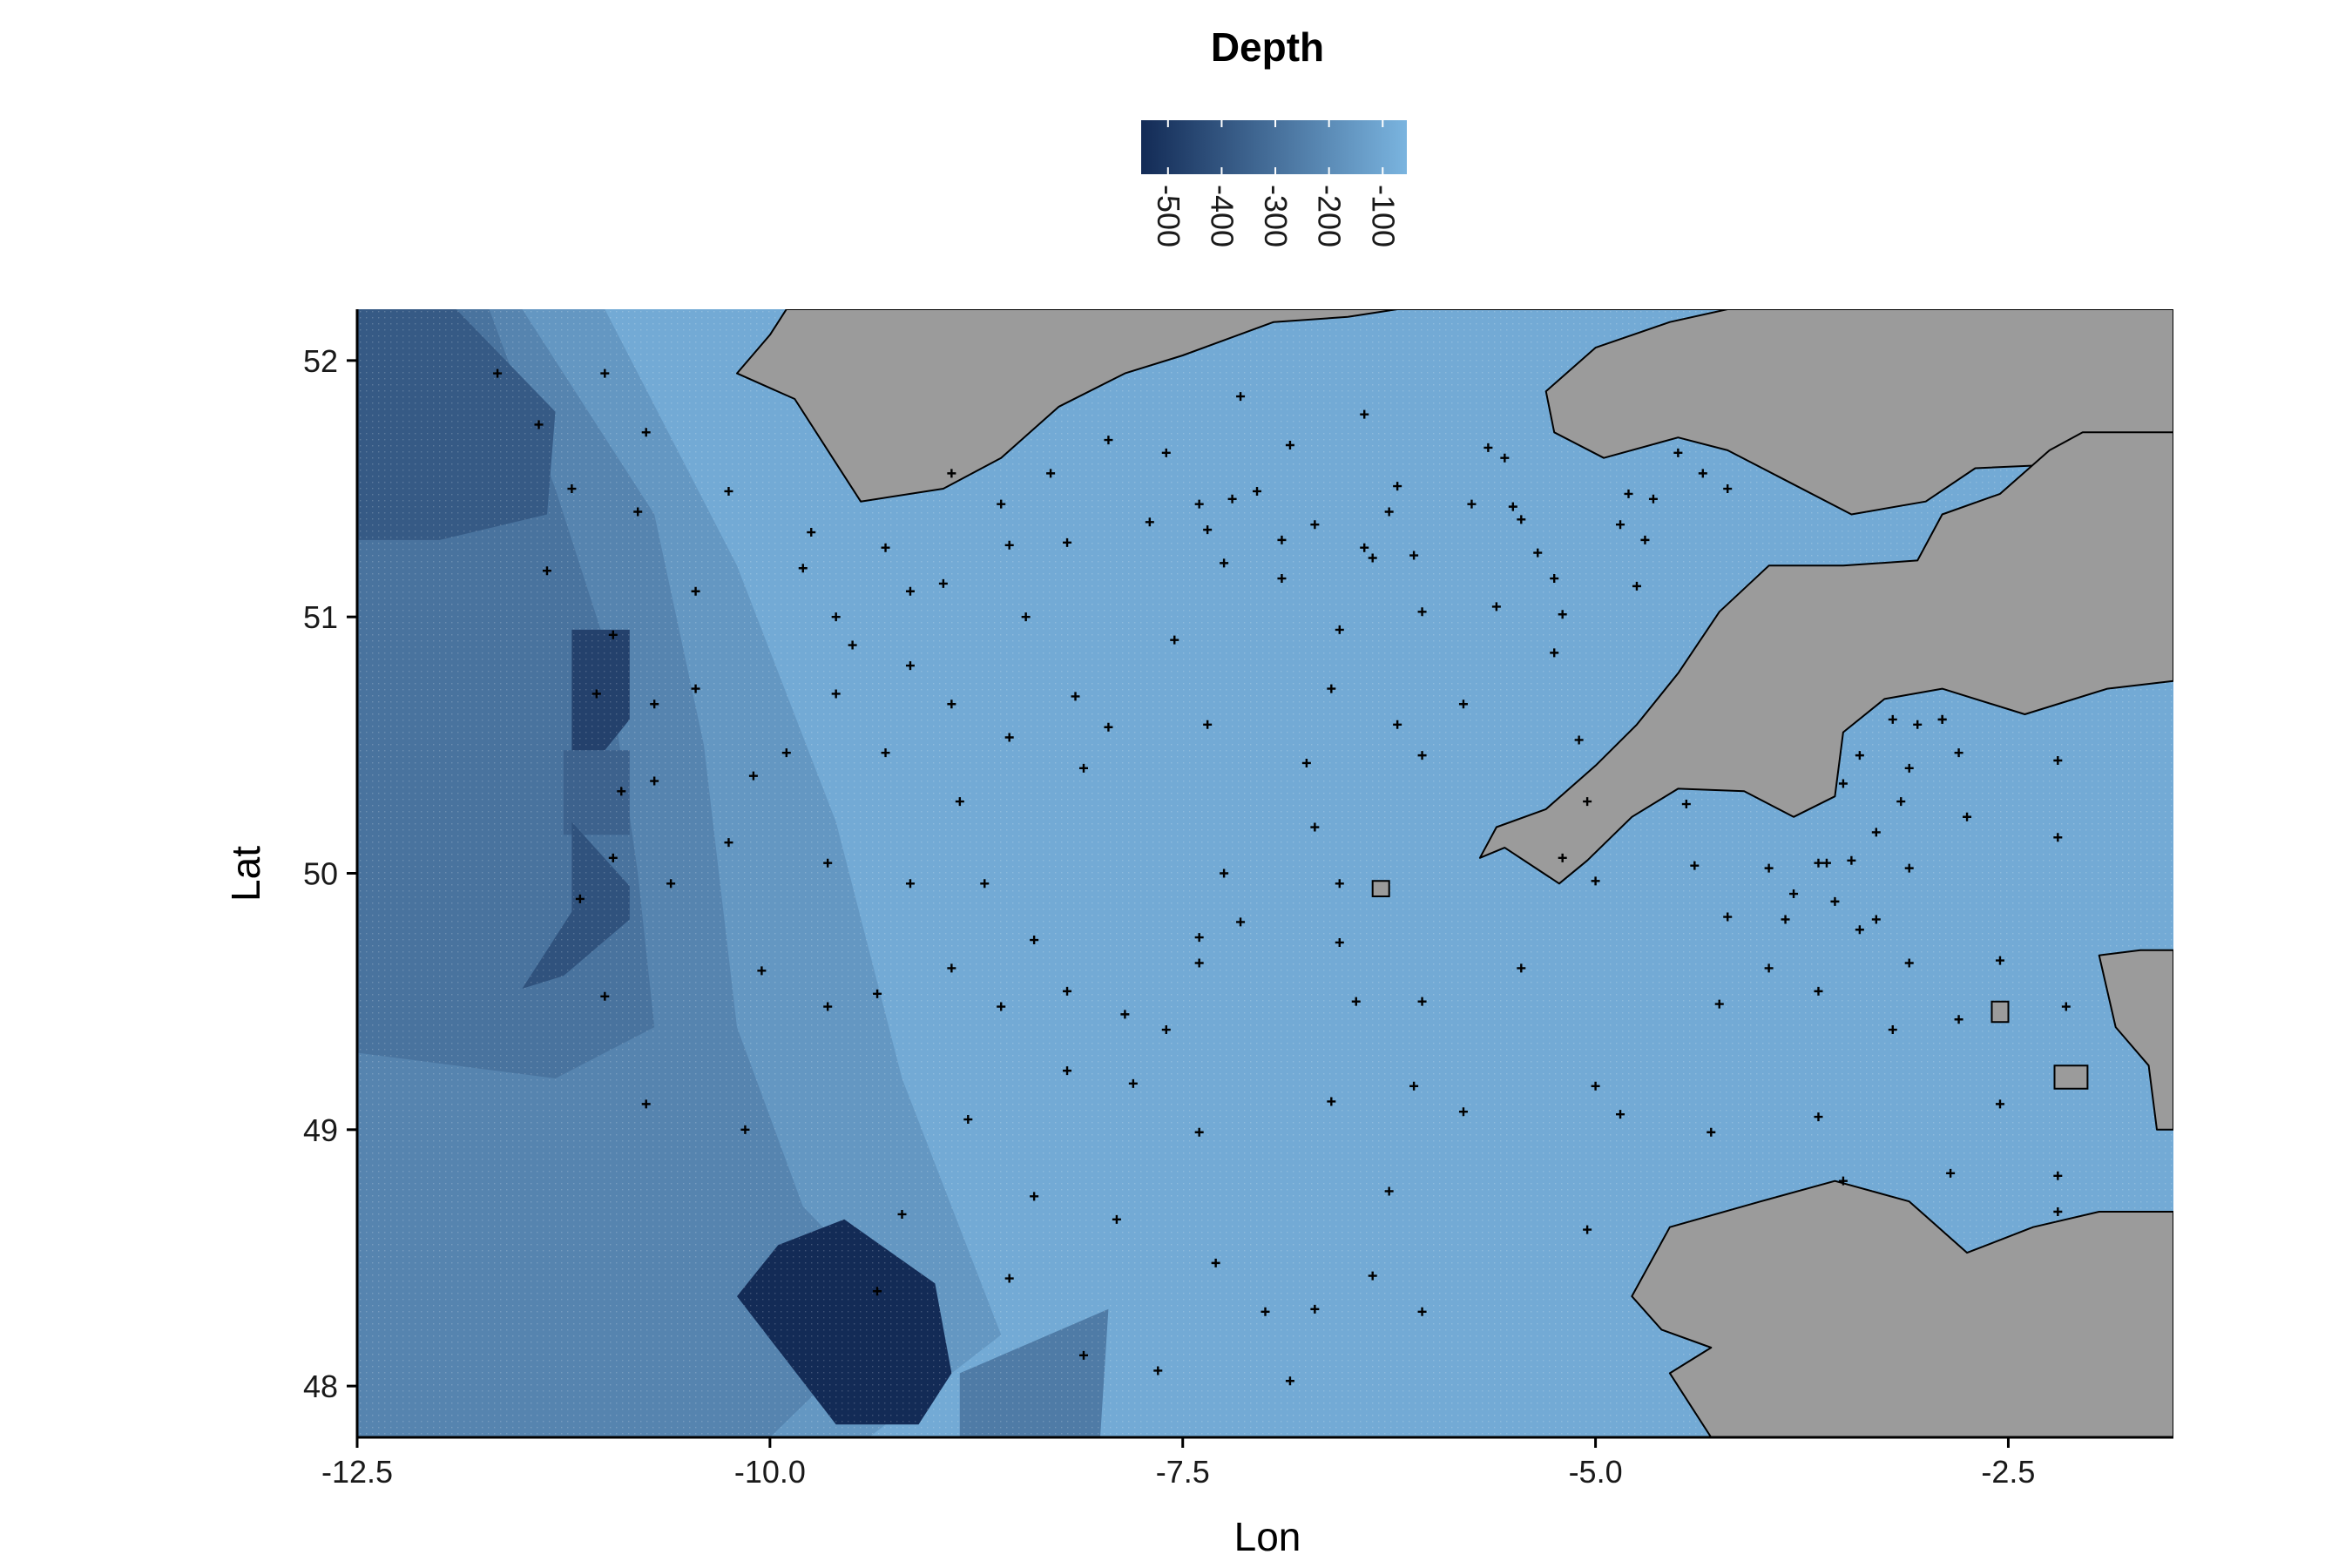 This screenshot has height=1568, width=2352. Describe the element at coordinates (1276, 216) in the screenshot. I see `legend-tick-label: -300` at that location.